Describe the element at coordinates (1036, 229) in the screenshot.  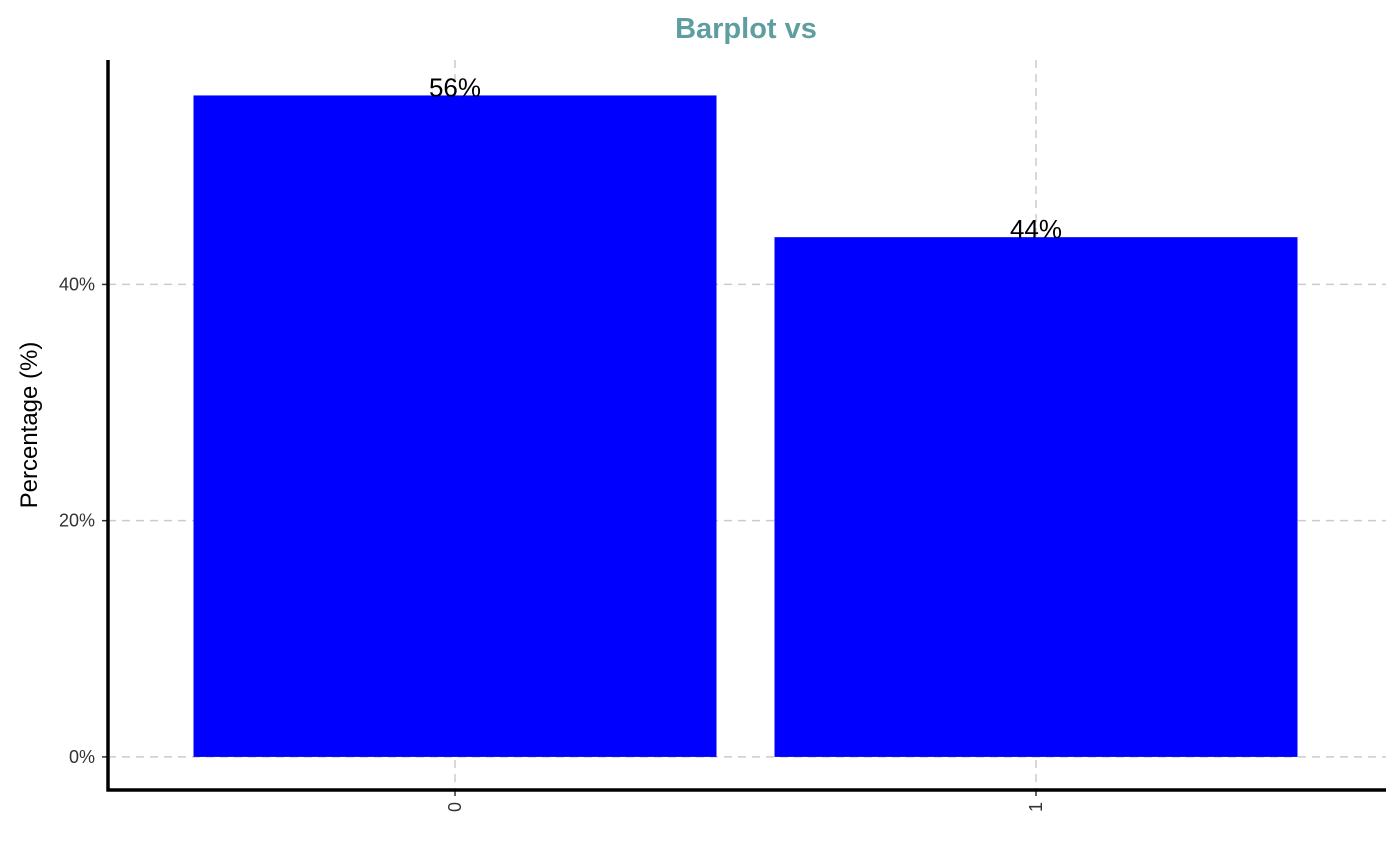
I see `bar-value-label: 44%` at that location.